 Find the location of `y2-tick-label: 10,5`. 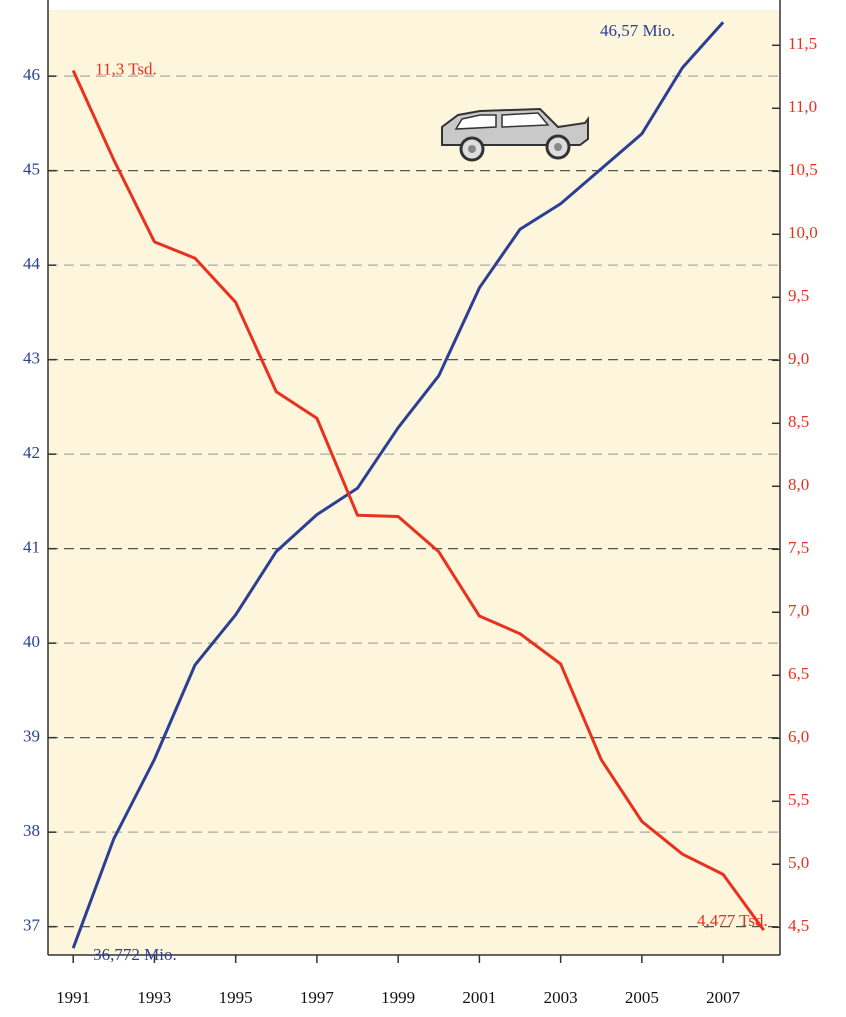

y2-tick-label: 10,5 is located at coordinates (803, 169).